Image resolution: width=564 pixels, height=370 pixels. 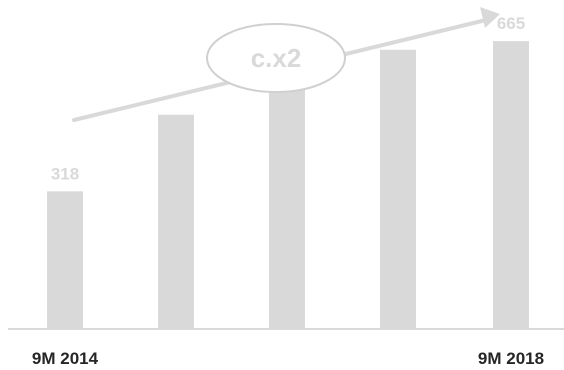 I want to click on annotation-text: c.x2, so click(x=276, y=58).